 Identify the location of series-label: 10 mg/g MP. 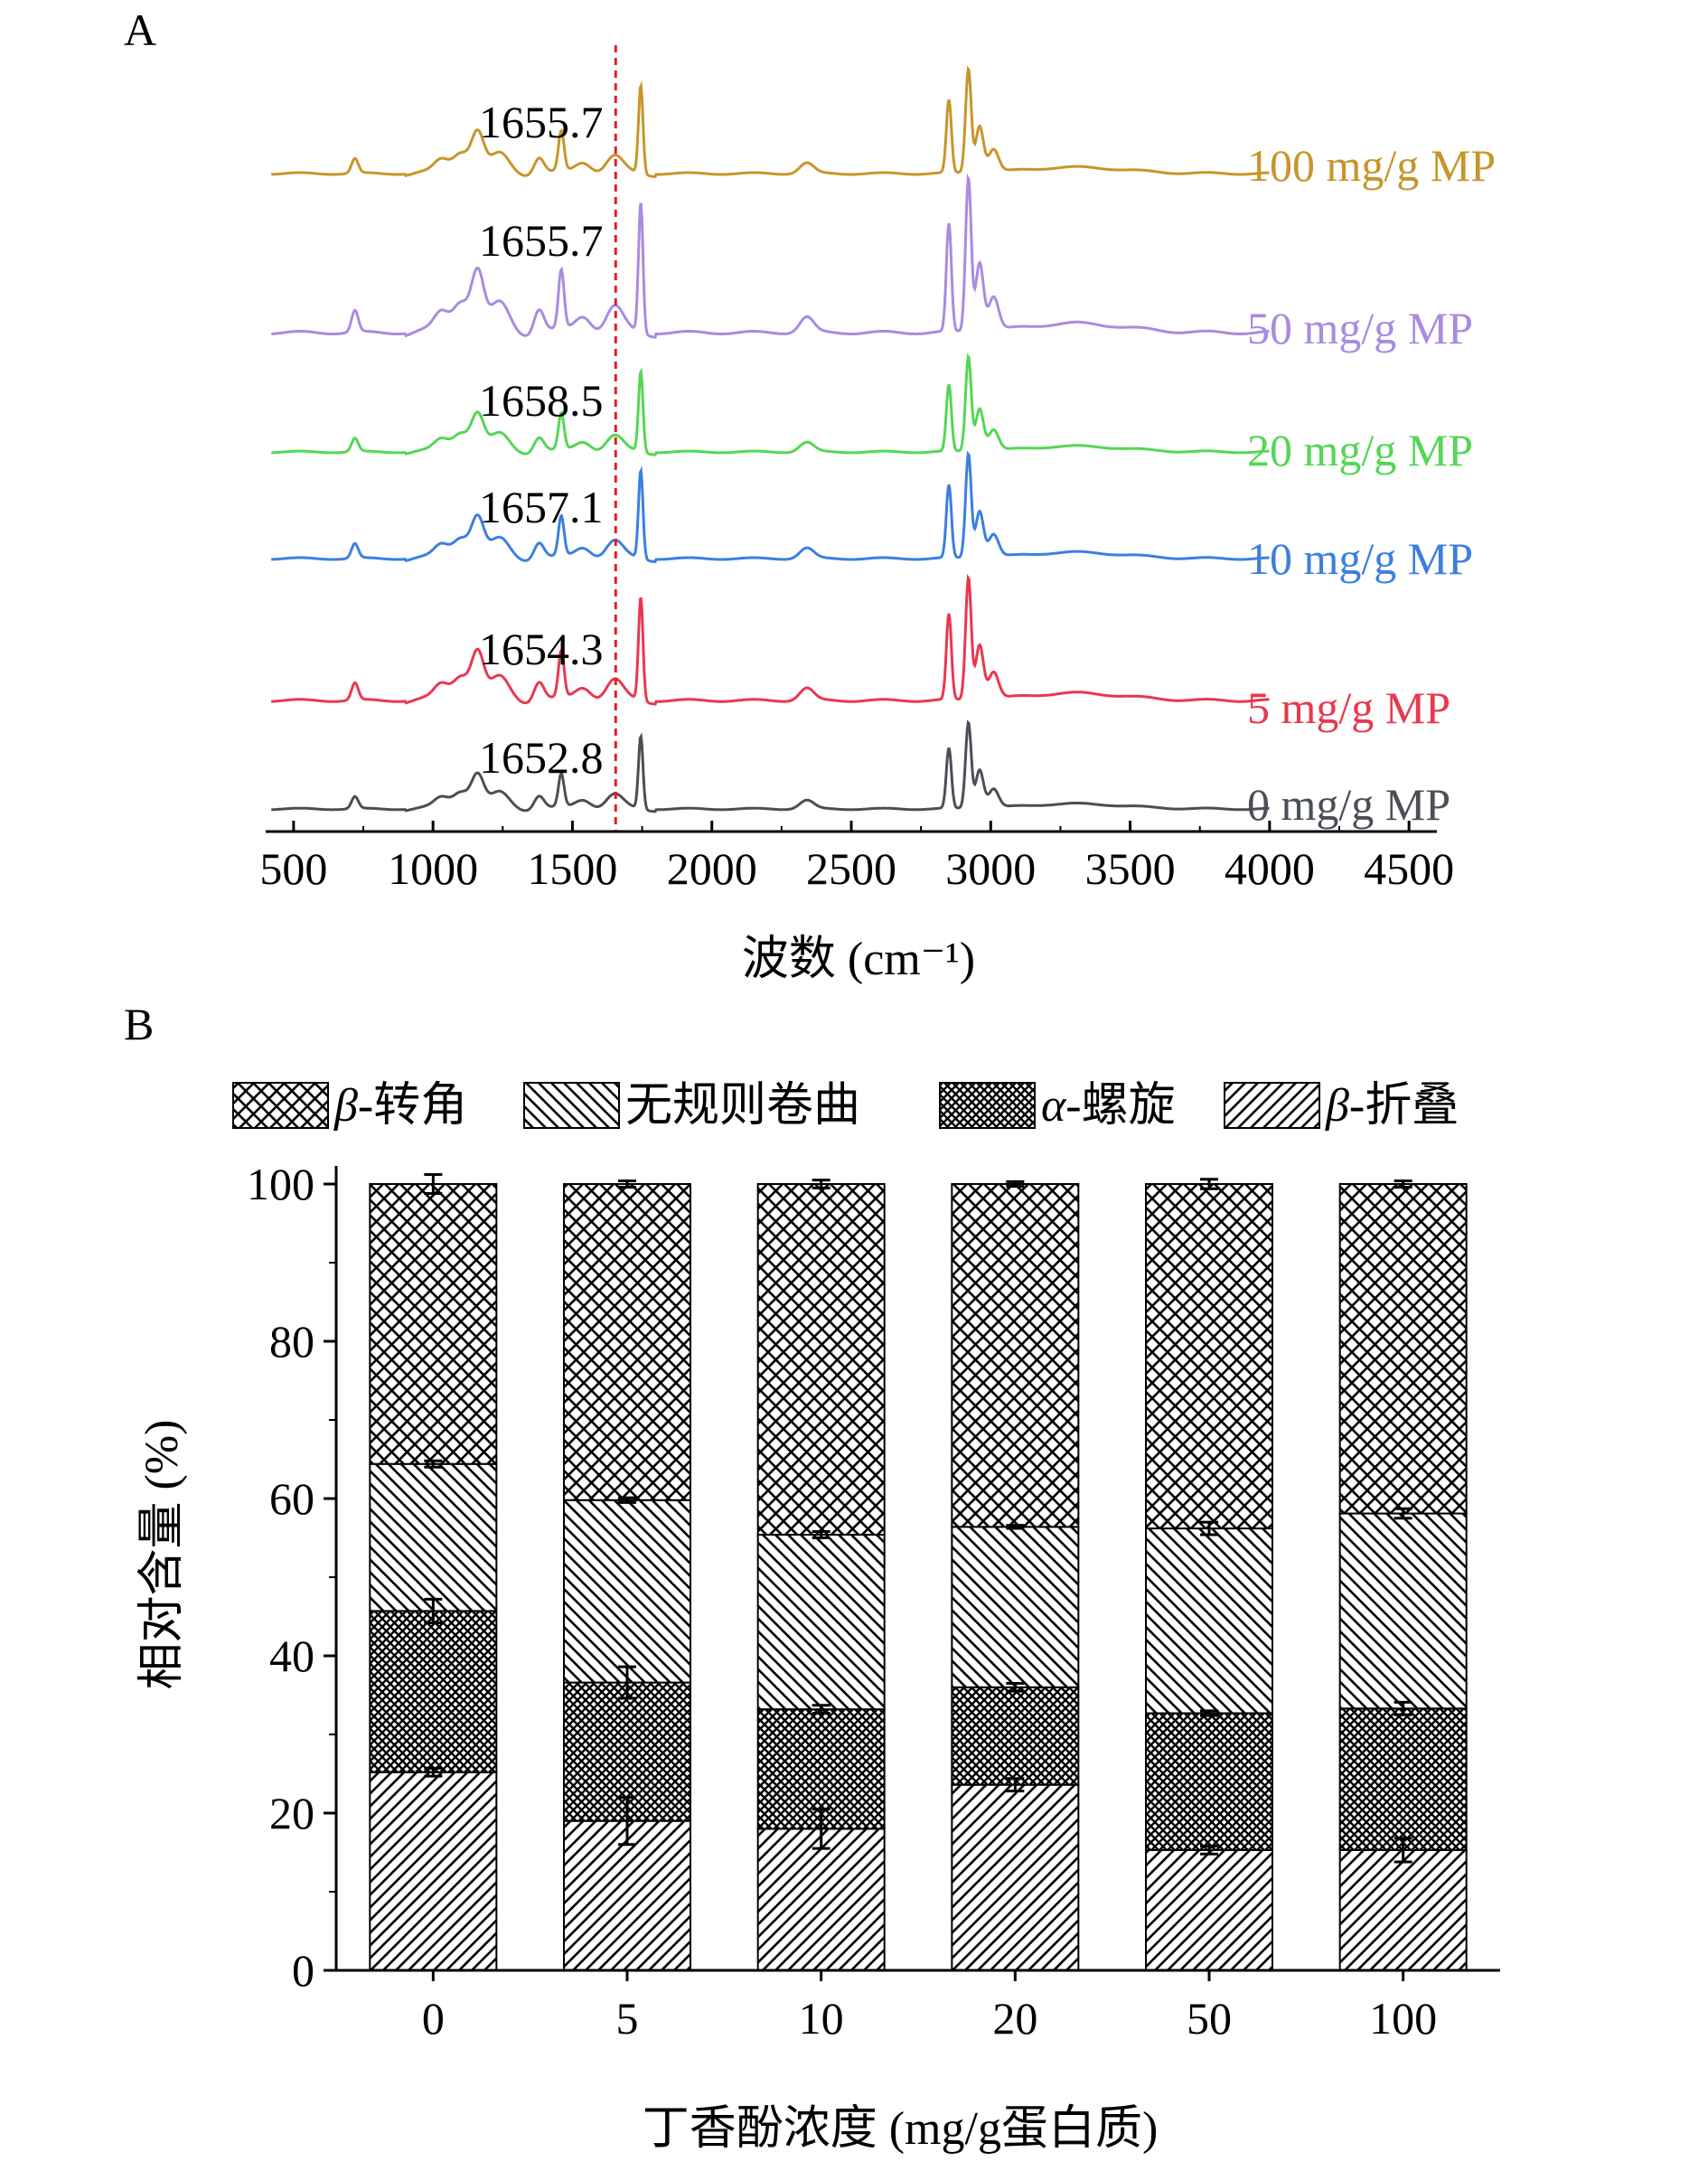
(1360, 558).